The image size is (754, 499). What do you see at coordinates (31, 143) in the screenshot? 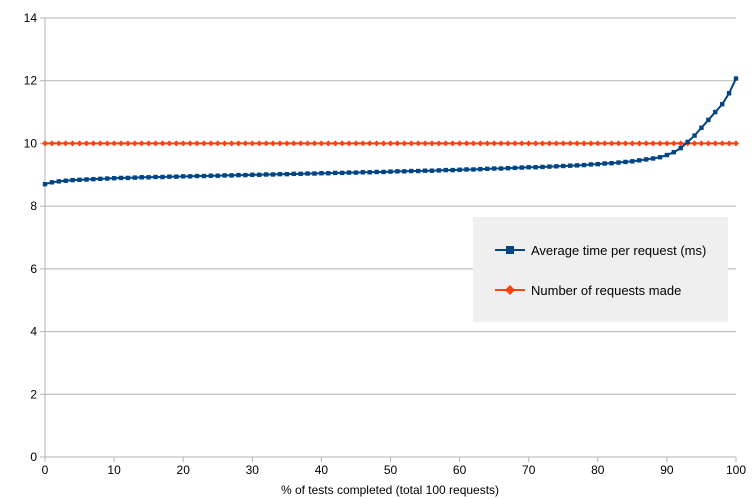
I see `y-tick-label: 10` at bounding box center [31, 143].